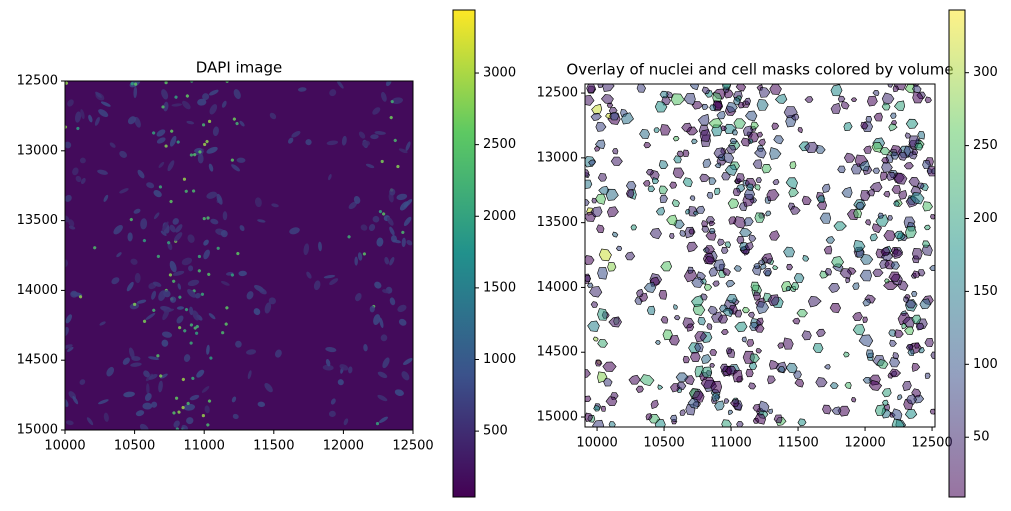 Image resolution: width=1011 pixels, height=511 pixels. I want to click on colorbar-tick-label: 2500, so click(499, 144).